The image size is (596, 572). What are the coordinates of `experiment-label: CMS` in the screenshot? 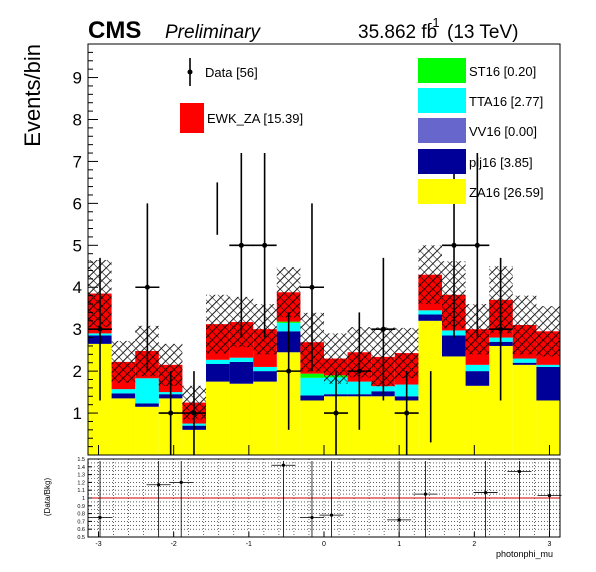 It's located at (114, 30).